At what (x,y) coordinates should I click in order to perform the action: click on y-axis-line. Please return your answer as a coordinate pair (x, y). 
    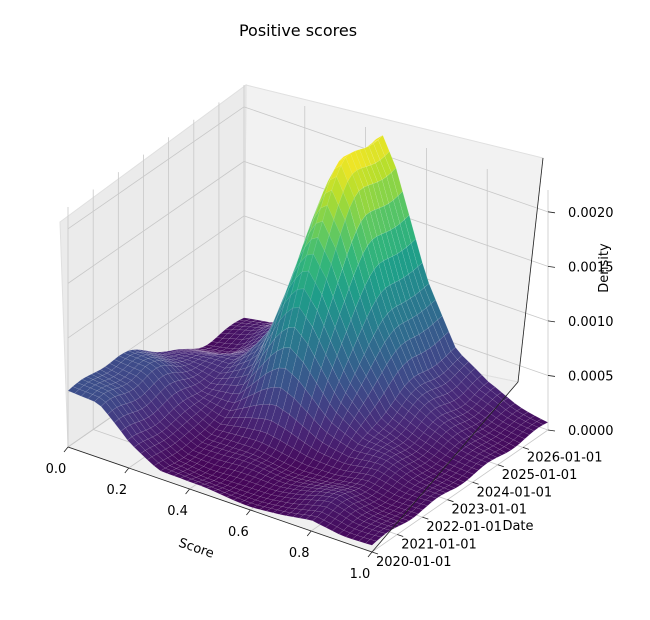
    Looking at the image, I should click on (445, 467).